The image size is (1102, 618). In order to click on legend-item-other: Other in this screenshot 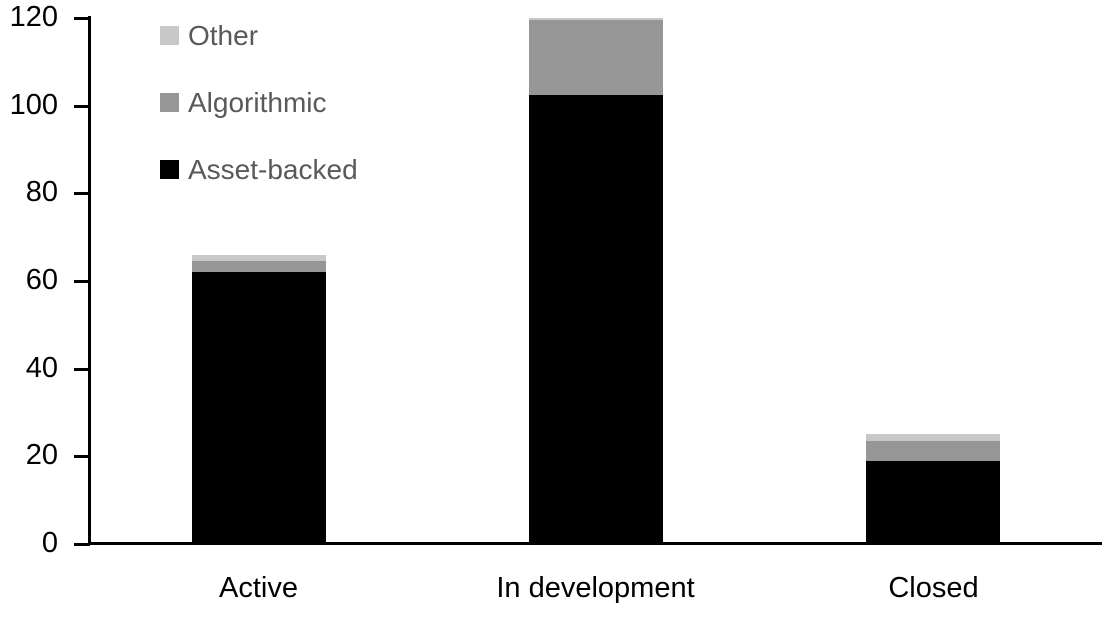, I will do `click(259, 35)`.